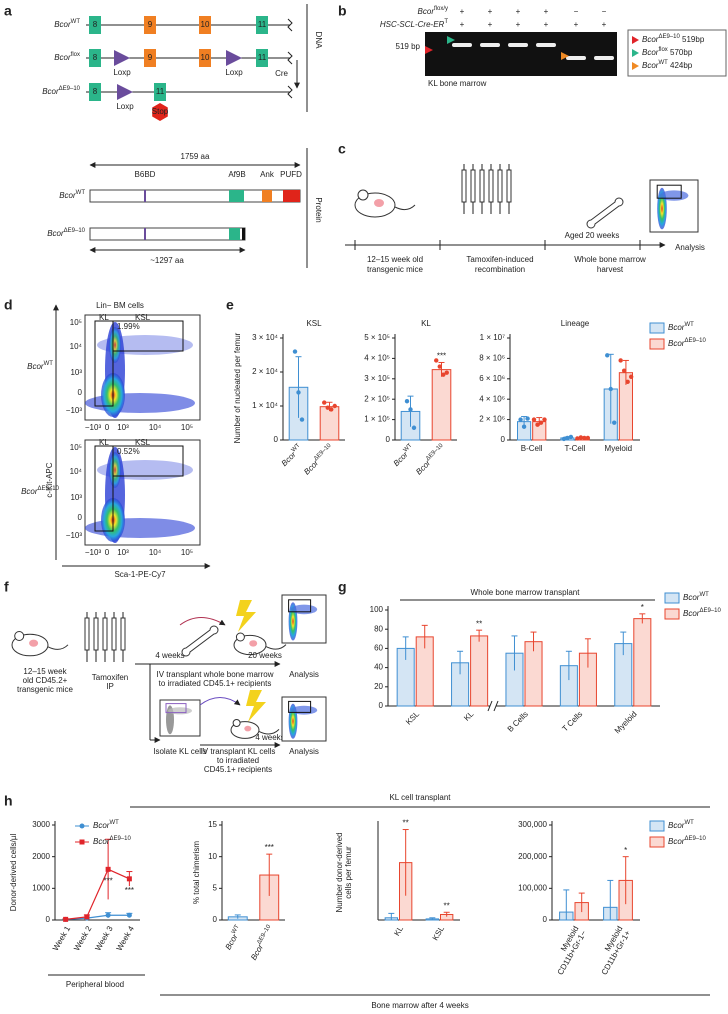 The height and width of the screenshot is (1014, 728). What do you see at coordinates (518, 45) in the screenshot?
I see `band` at bounding box center [518, 45].